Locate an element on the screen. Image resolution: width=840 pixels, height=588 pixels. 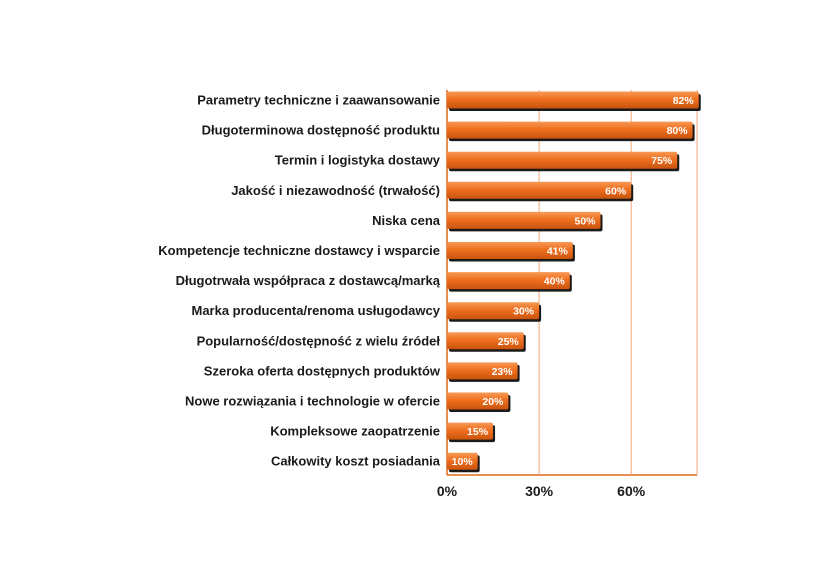
category-label: Kompleksowe zaopatrzenie is located at coordinates (355, 431).